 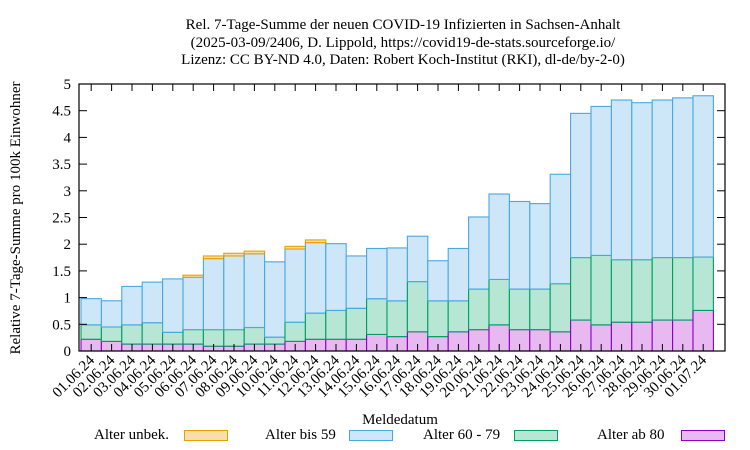 What do you see at coordinates (662, 179) in the screenshot?
I see `bar-segment-29.06.24-s2` at bounding box center [662, 179].